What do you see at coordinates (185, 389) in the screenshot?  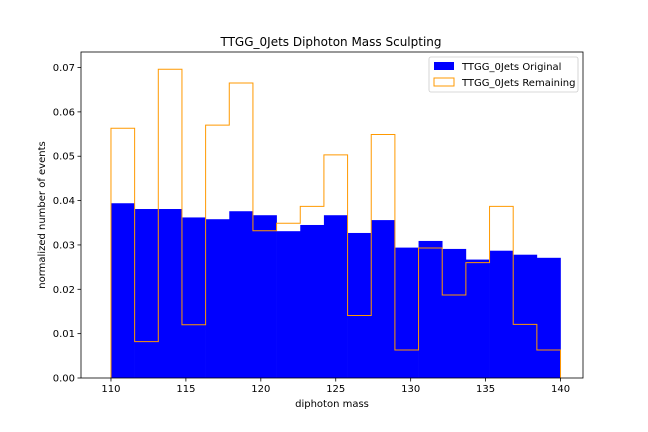 I see `x-tick-label: 115` at bounding box center [185, 389].